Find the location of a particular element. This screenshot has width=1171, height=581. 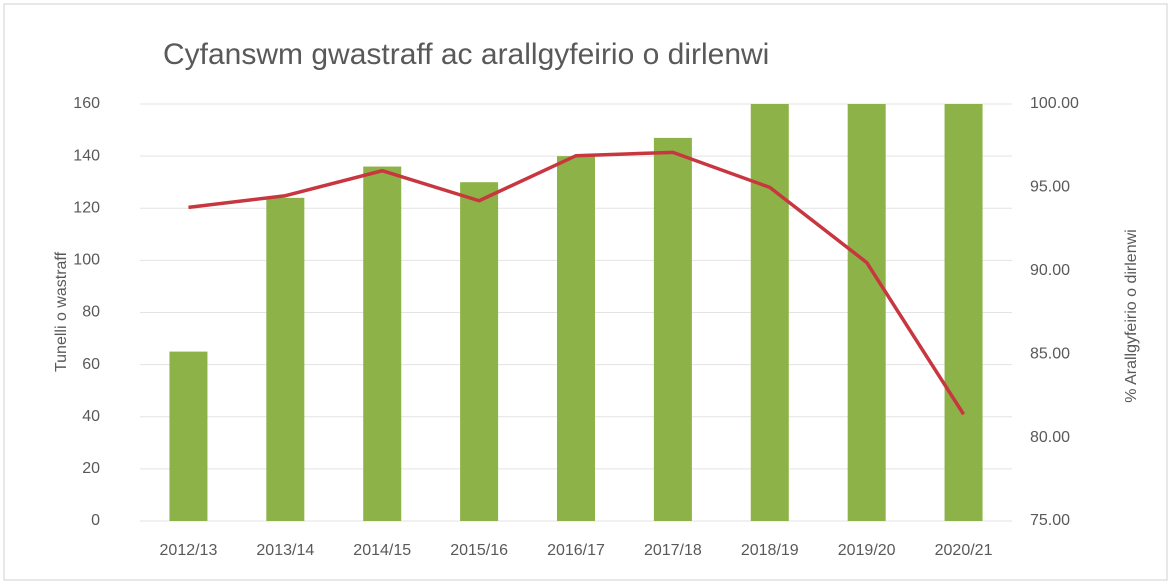

y-tick-label: 20 is located at coordinates (91, 468).